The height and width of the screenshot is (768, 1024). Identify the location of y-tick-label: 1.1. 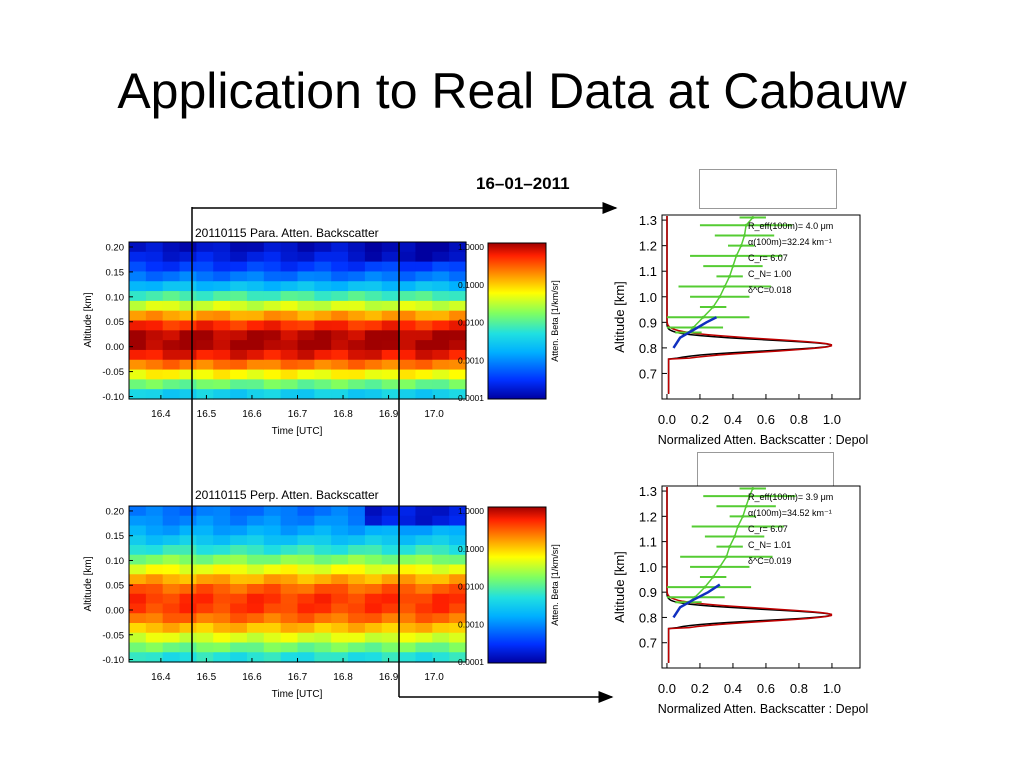
(648, 542).